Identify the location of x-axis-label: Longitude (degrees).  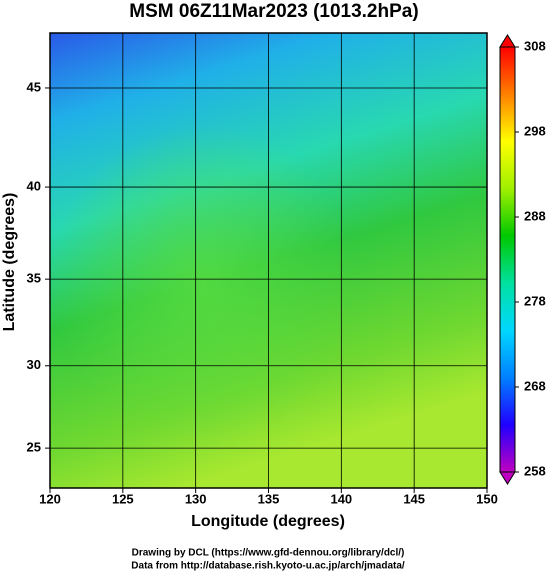
(268, 521).